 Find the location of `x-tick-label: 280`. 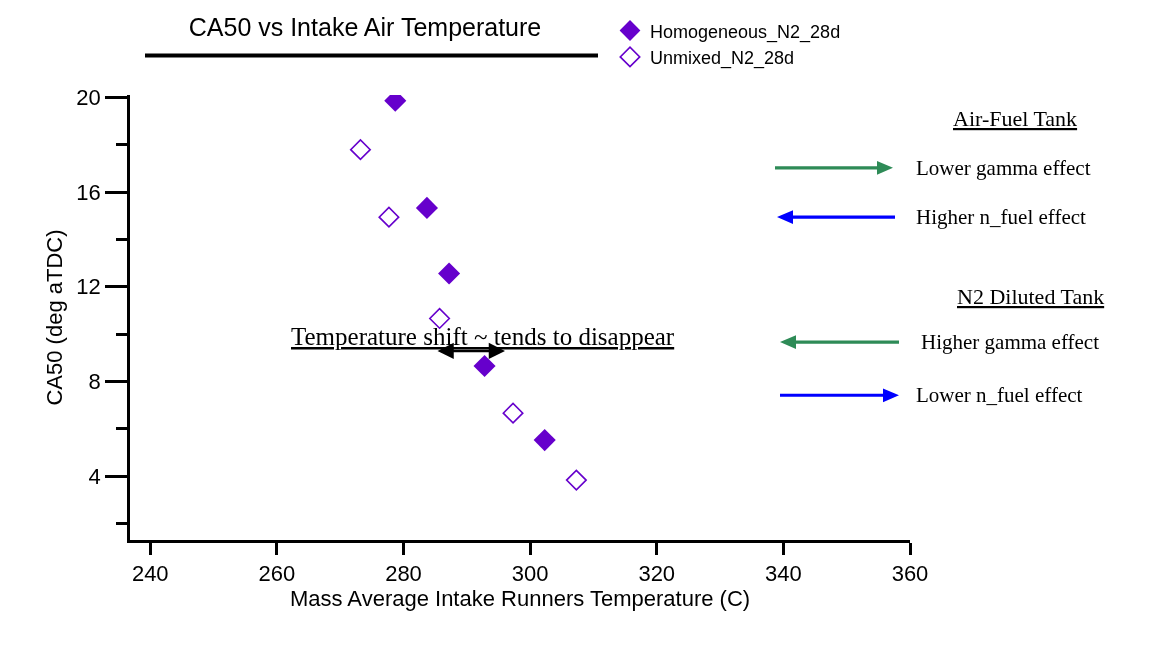

x-tick-label: 280 is located at coordinates (403, 574).